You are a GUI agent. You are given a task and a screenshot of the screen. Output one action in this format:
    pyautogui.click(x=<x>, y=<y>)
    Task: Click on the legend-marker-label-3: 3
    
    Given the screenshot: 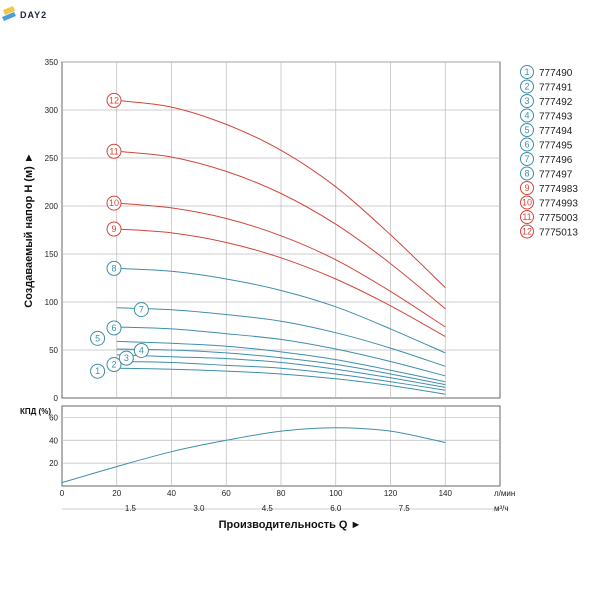 What is the action you would take?
    pyautogui.click(x=526, y=101)
    